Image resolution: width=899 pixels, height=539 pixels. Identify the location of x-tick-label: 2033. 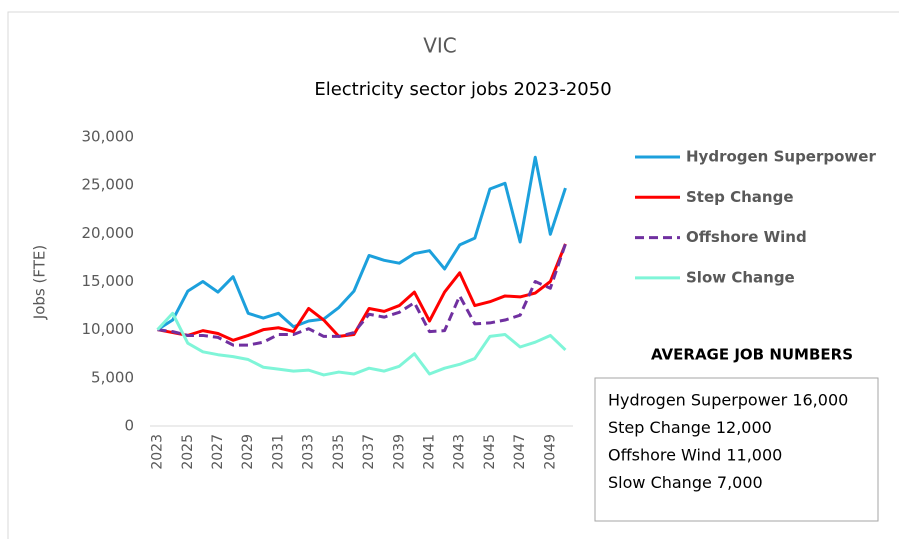
(309, 452).